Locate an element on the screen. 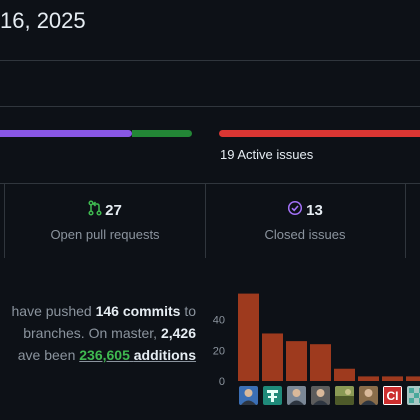 The image size is (420, 420). open-pull-requests-count: 27 is located at coordinates (113, 210).